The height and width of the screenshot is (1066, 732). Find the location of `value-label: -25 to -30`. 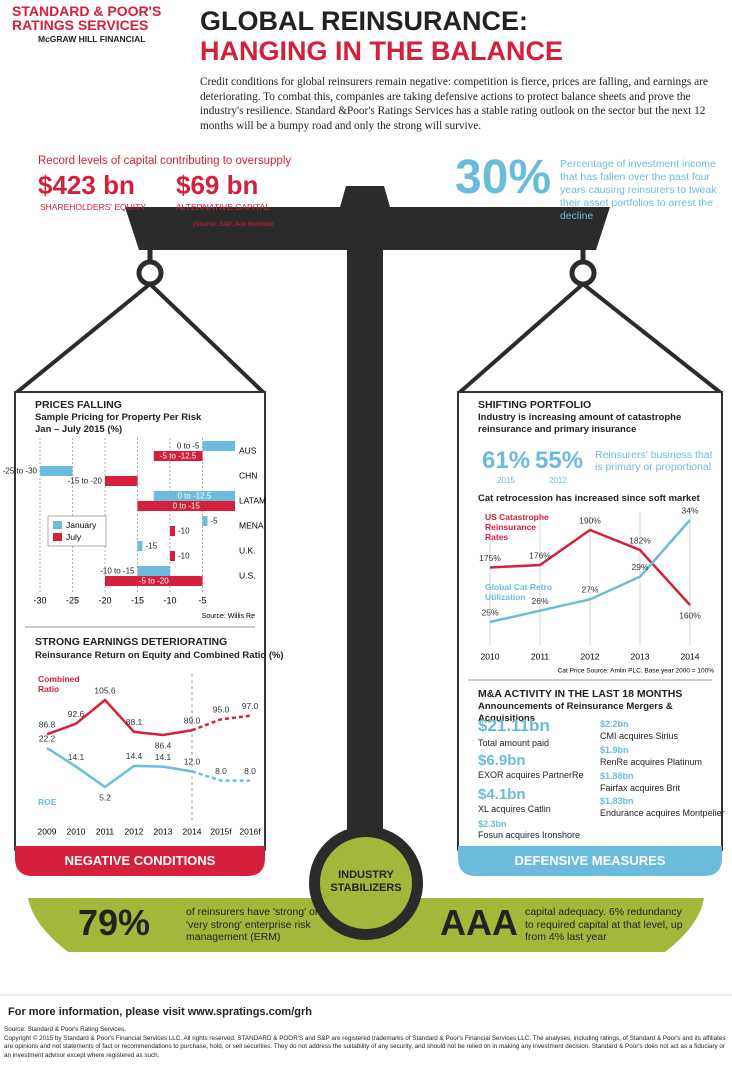

value-label: -25 to -30 is located at coordinates (20, 471).